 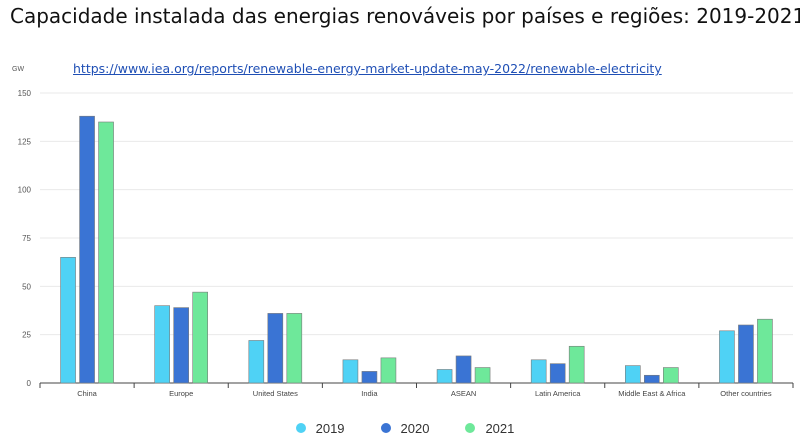 I want to click on y-tick-label: 75, so click(x=26, y=238).